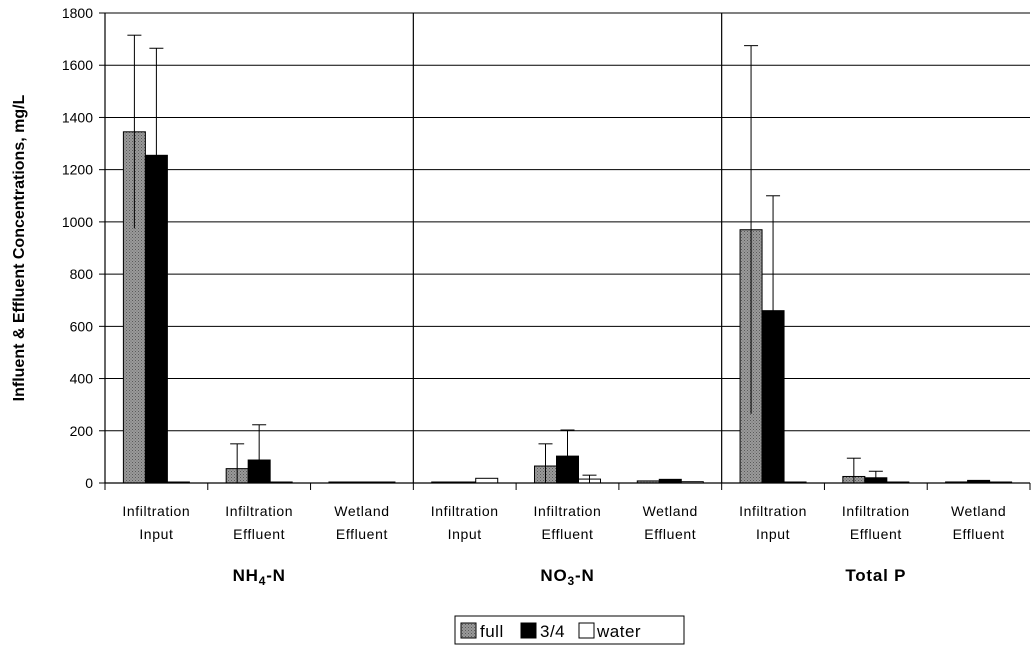 The height and width of the screenshot is (646, 1031). I want to click on y-tick-label: 200, so click(82, 431).